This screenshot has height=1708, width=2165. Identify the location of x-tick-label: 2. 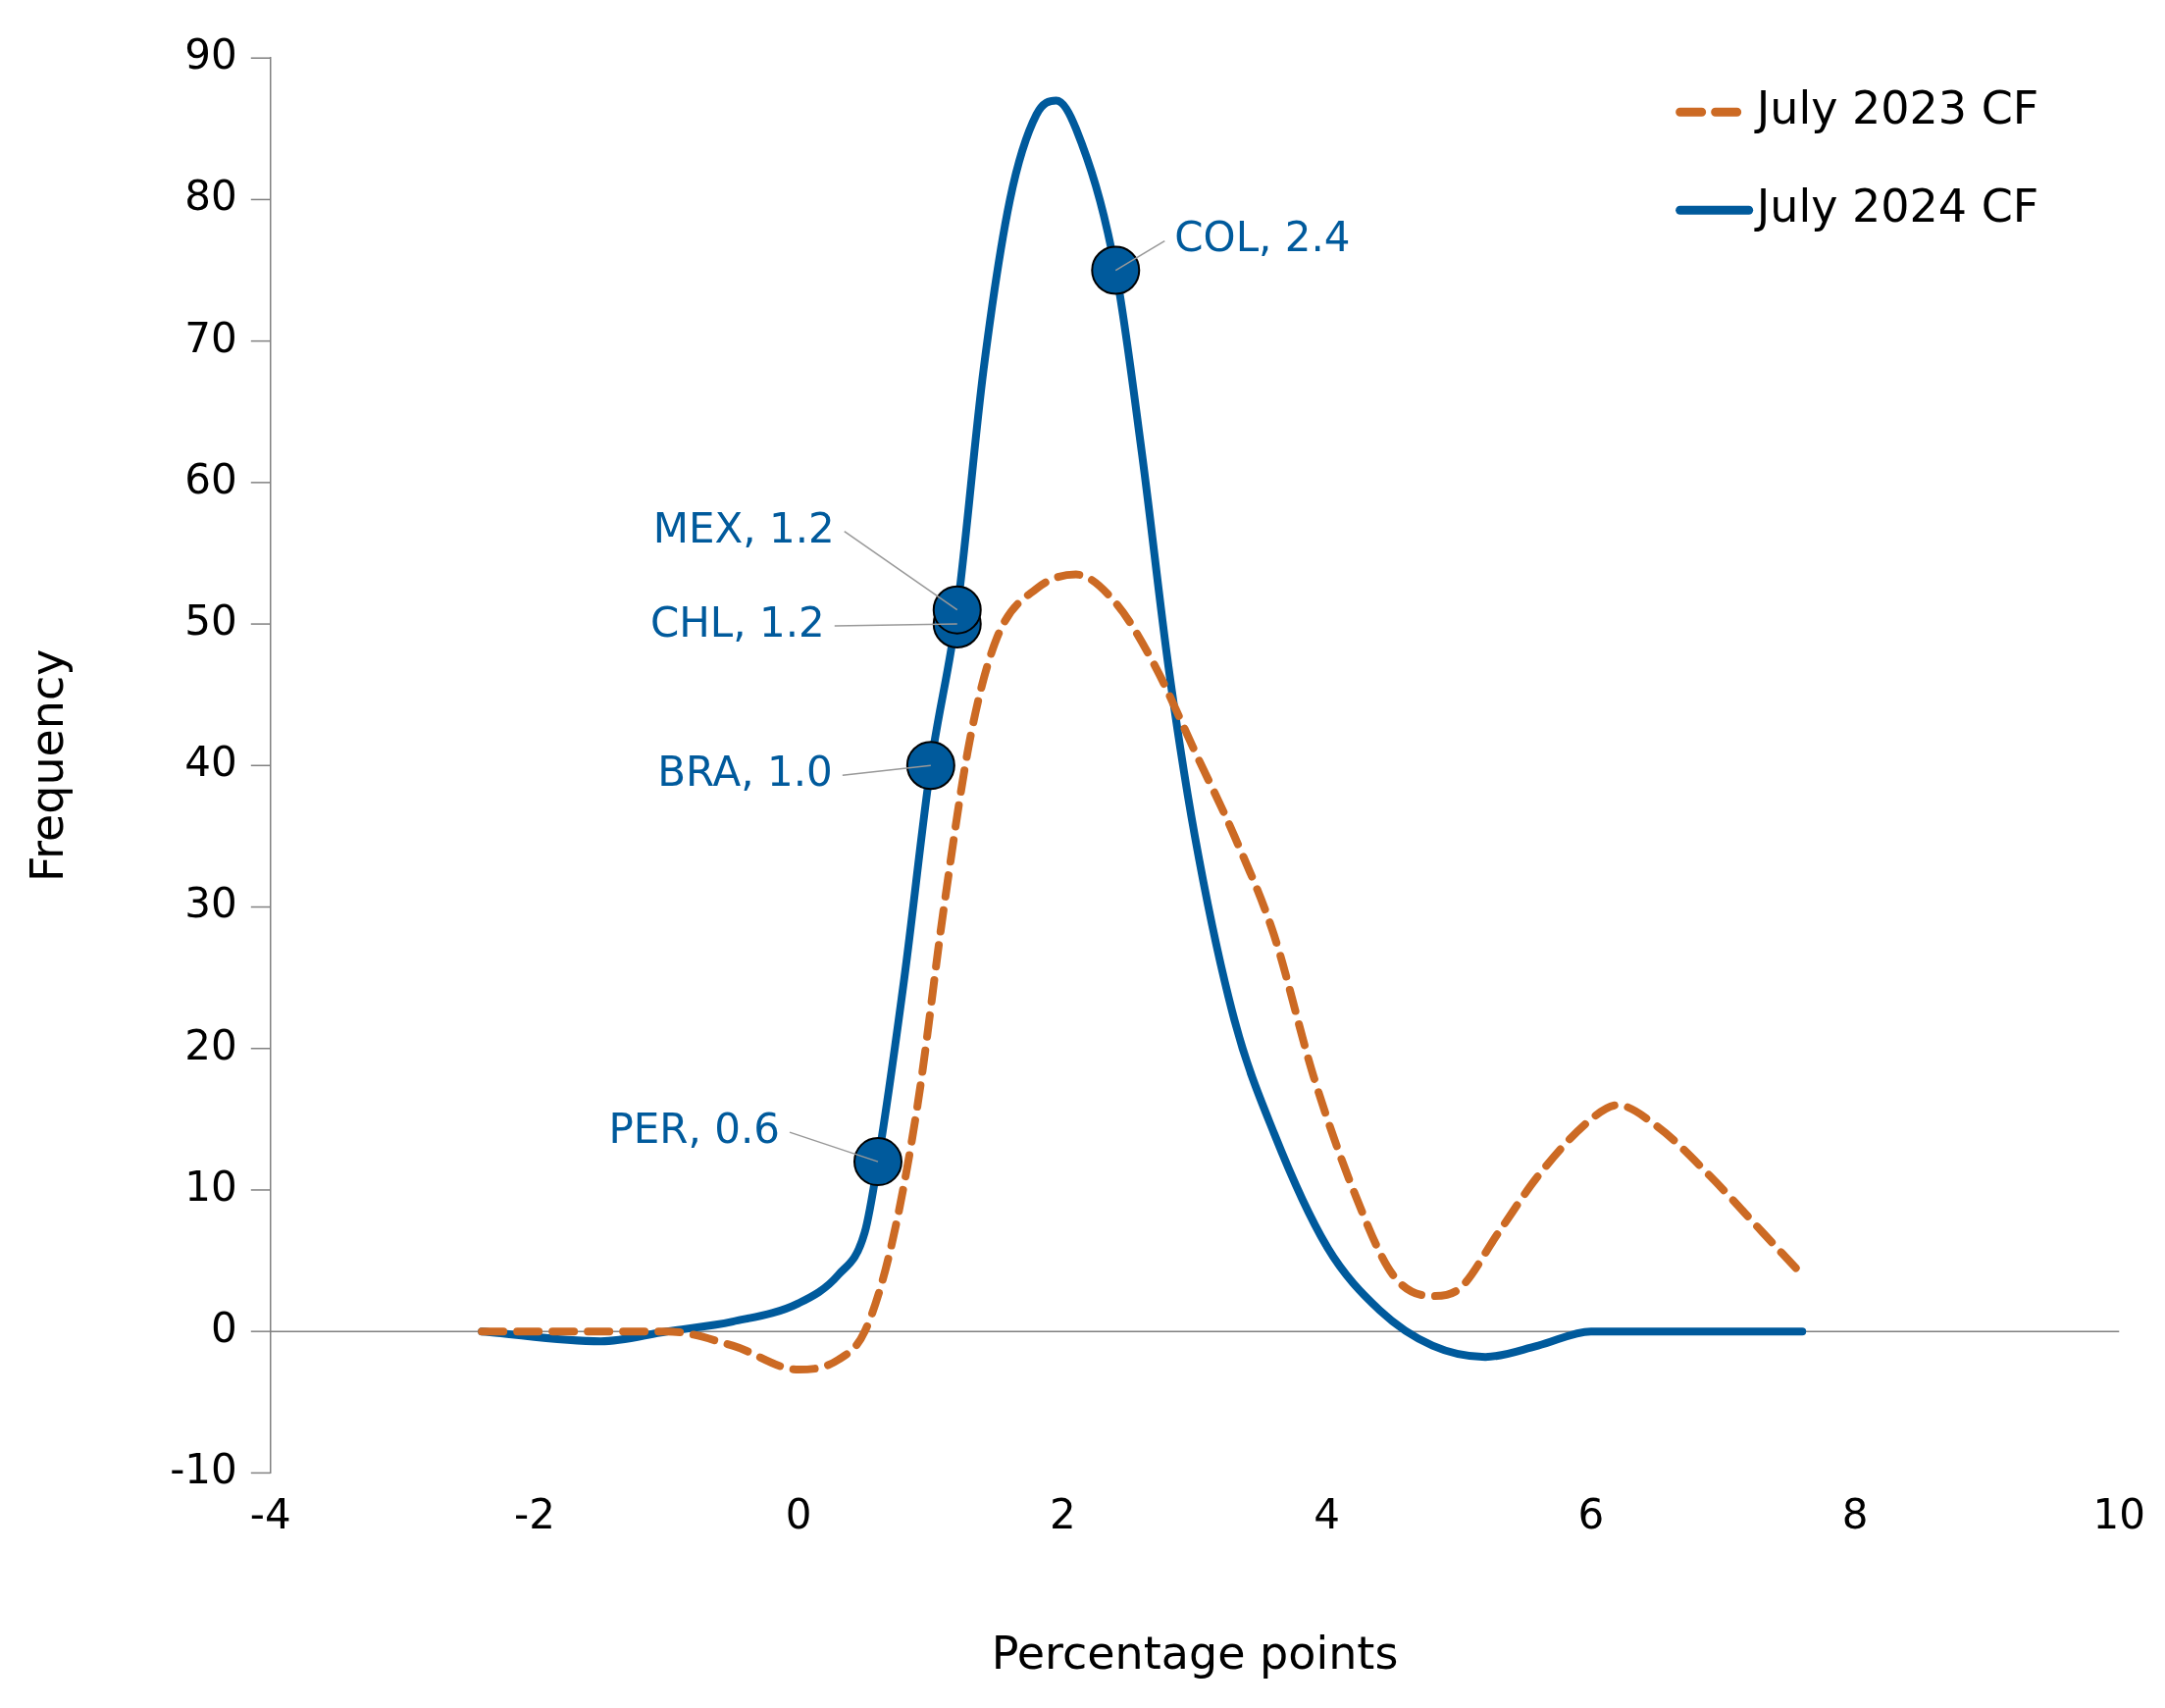
(1063, 1514).